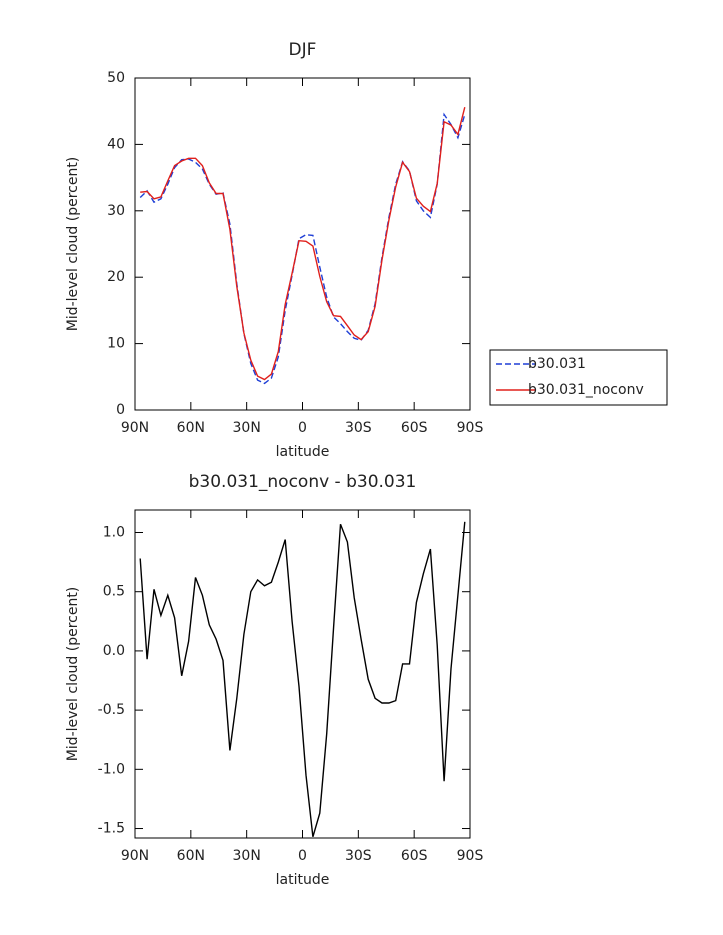 This screenshot has width=723, height=935. What do you see at coordinates (578, 377) in the screenshot?
I see `legend-box` at bounding box center [578, 377].